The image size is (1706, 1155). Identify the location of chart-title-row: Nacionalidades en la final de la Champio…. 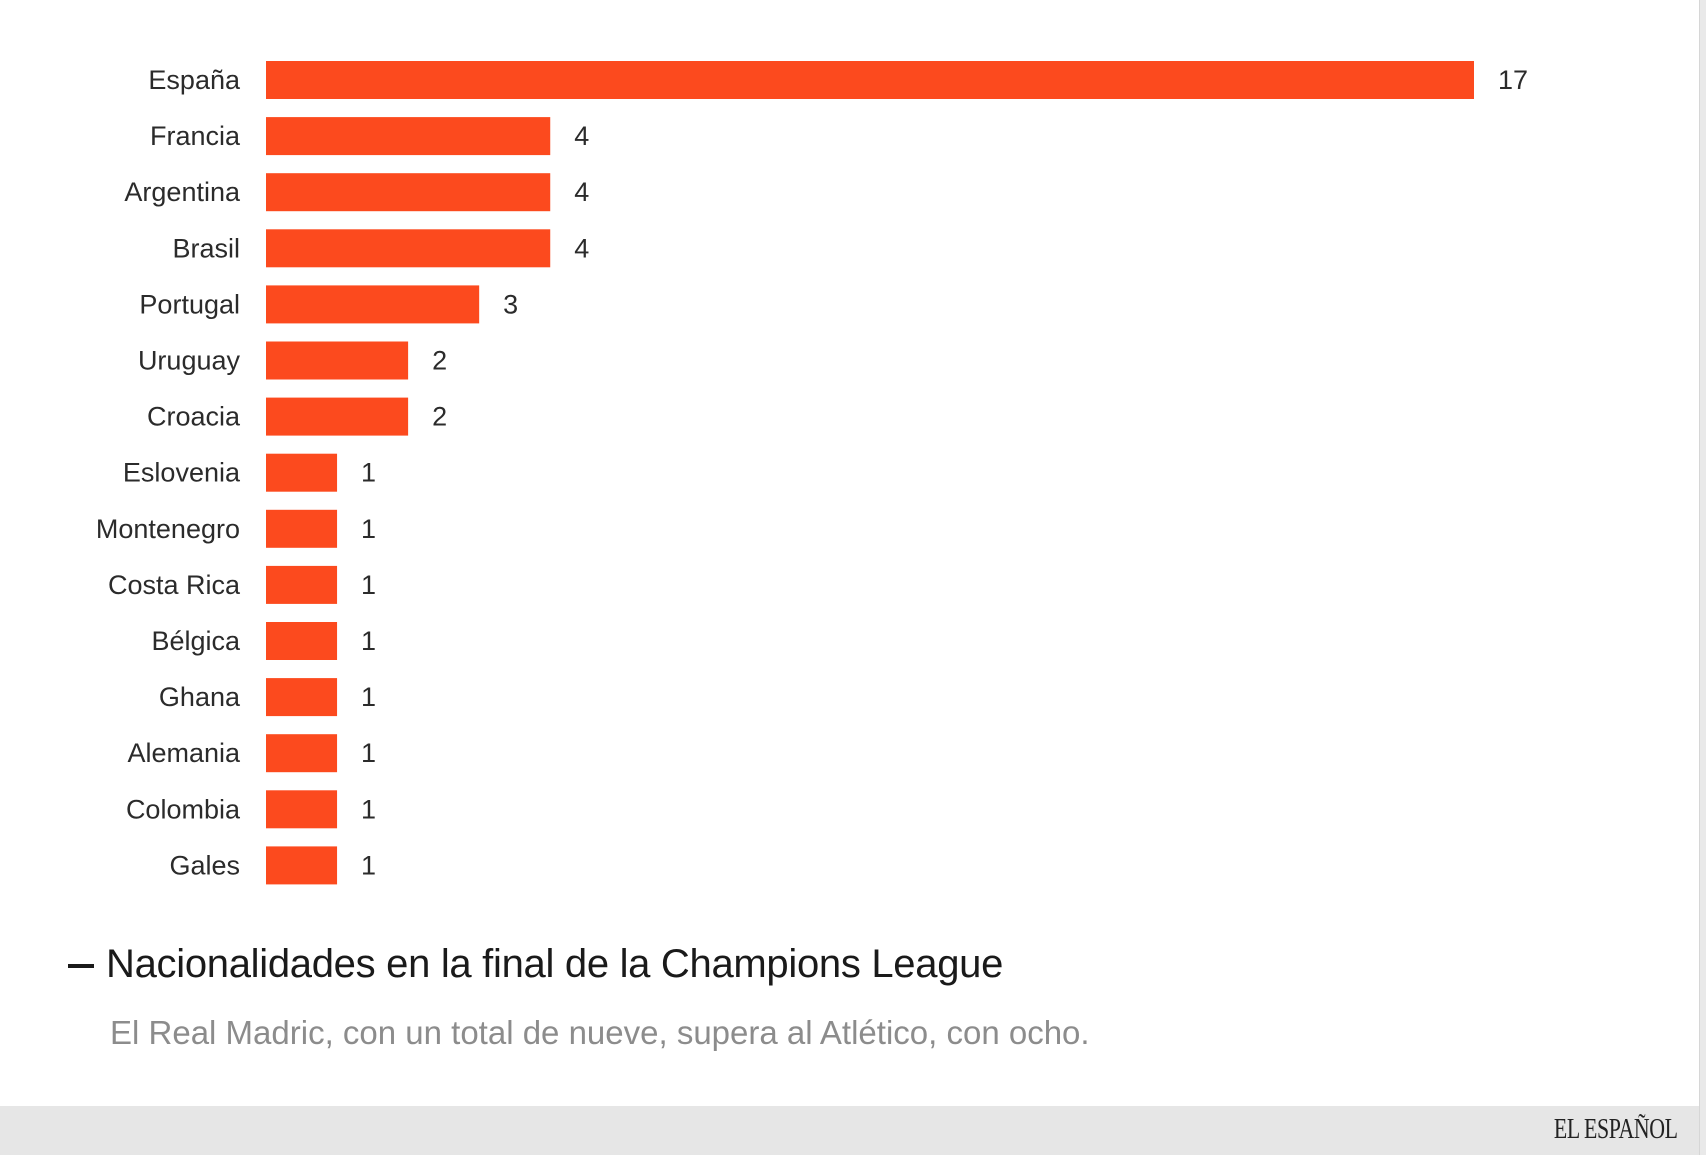
(535, 964).